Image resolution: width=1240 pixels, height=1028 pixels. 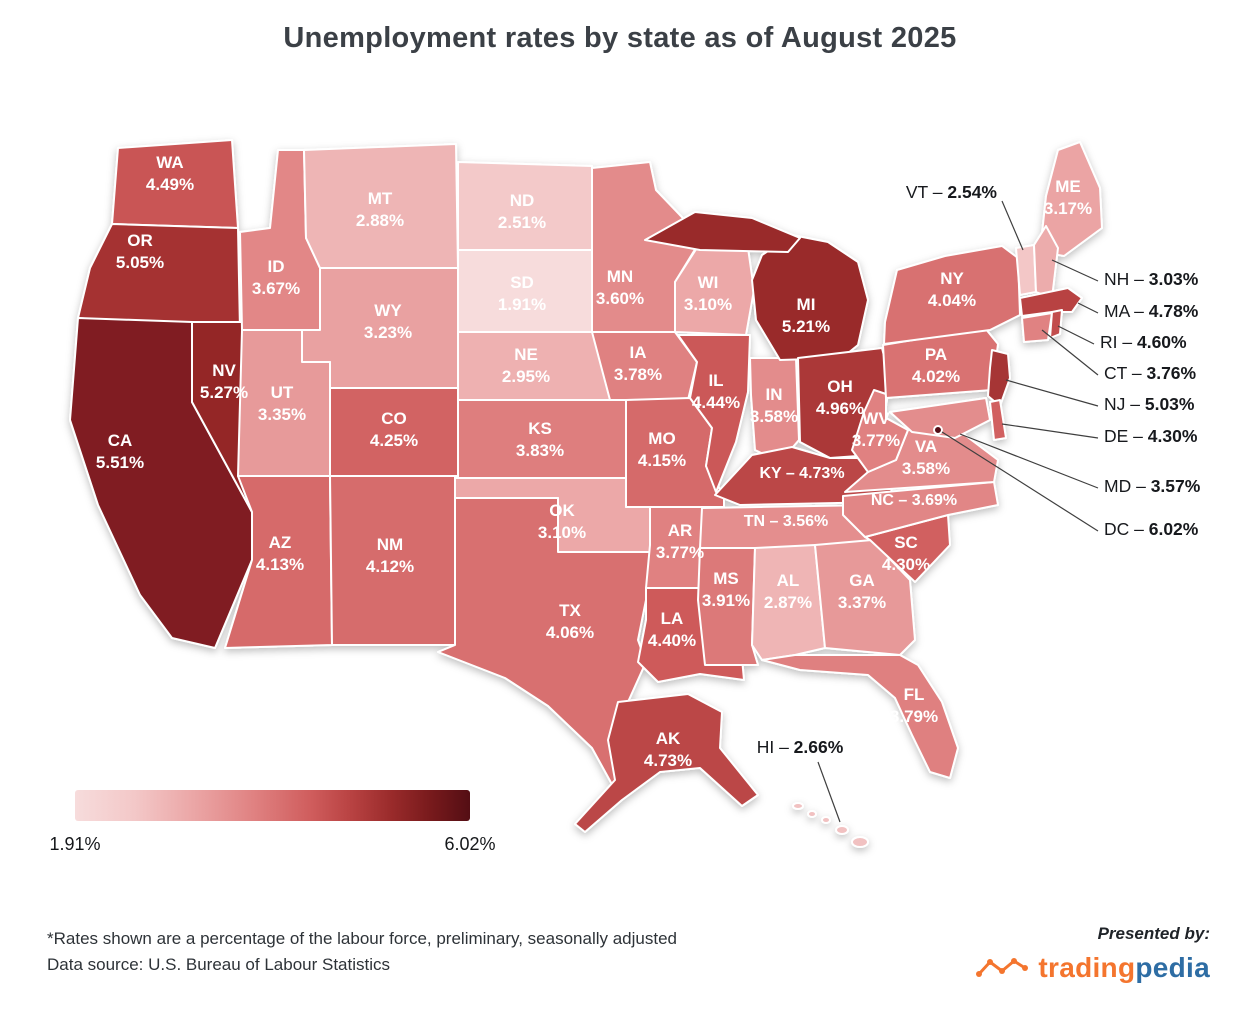 What do you see at coordinates (1152, 486) in the screenshot?
I see `state-callout-md: MD – 3.57%` at bounding box center [1152, 486].